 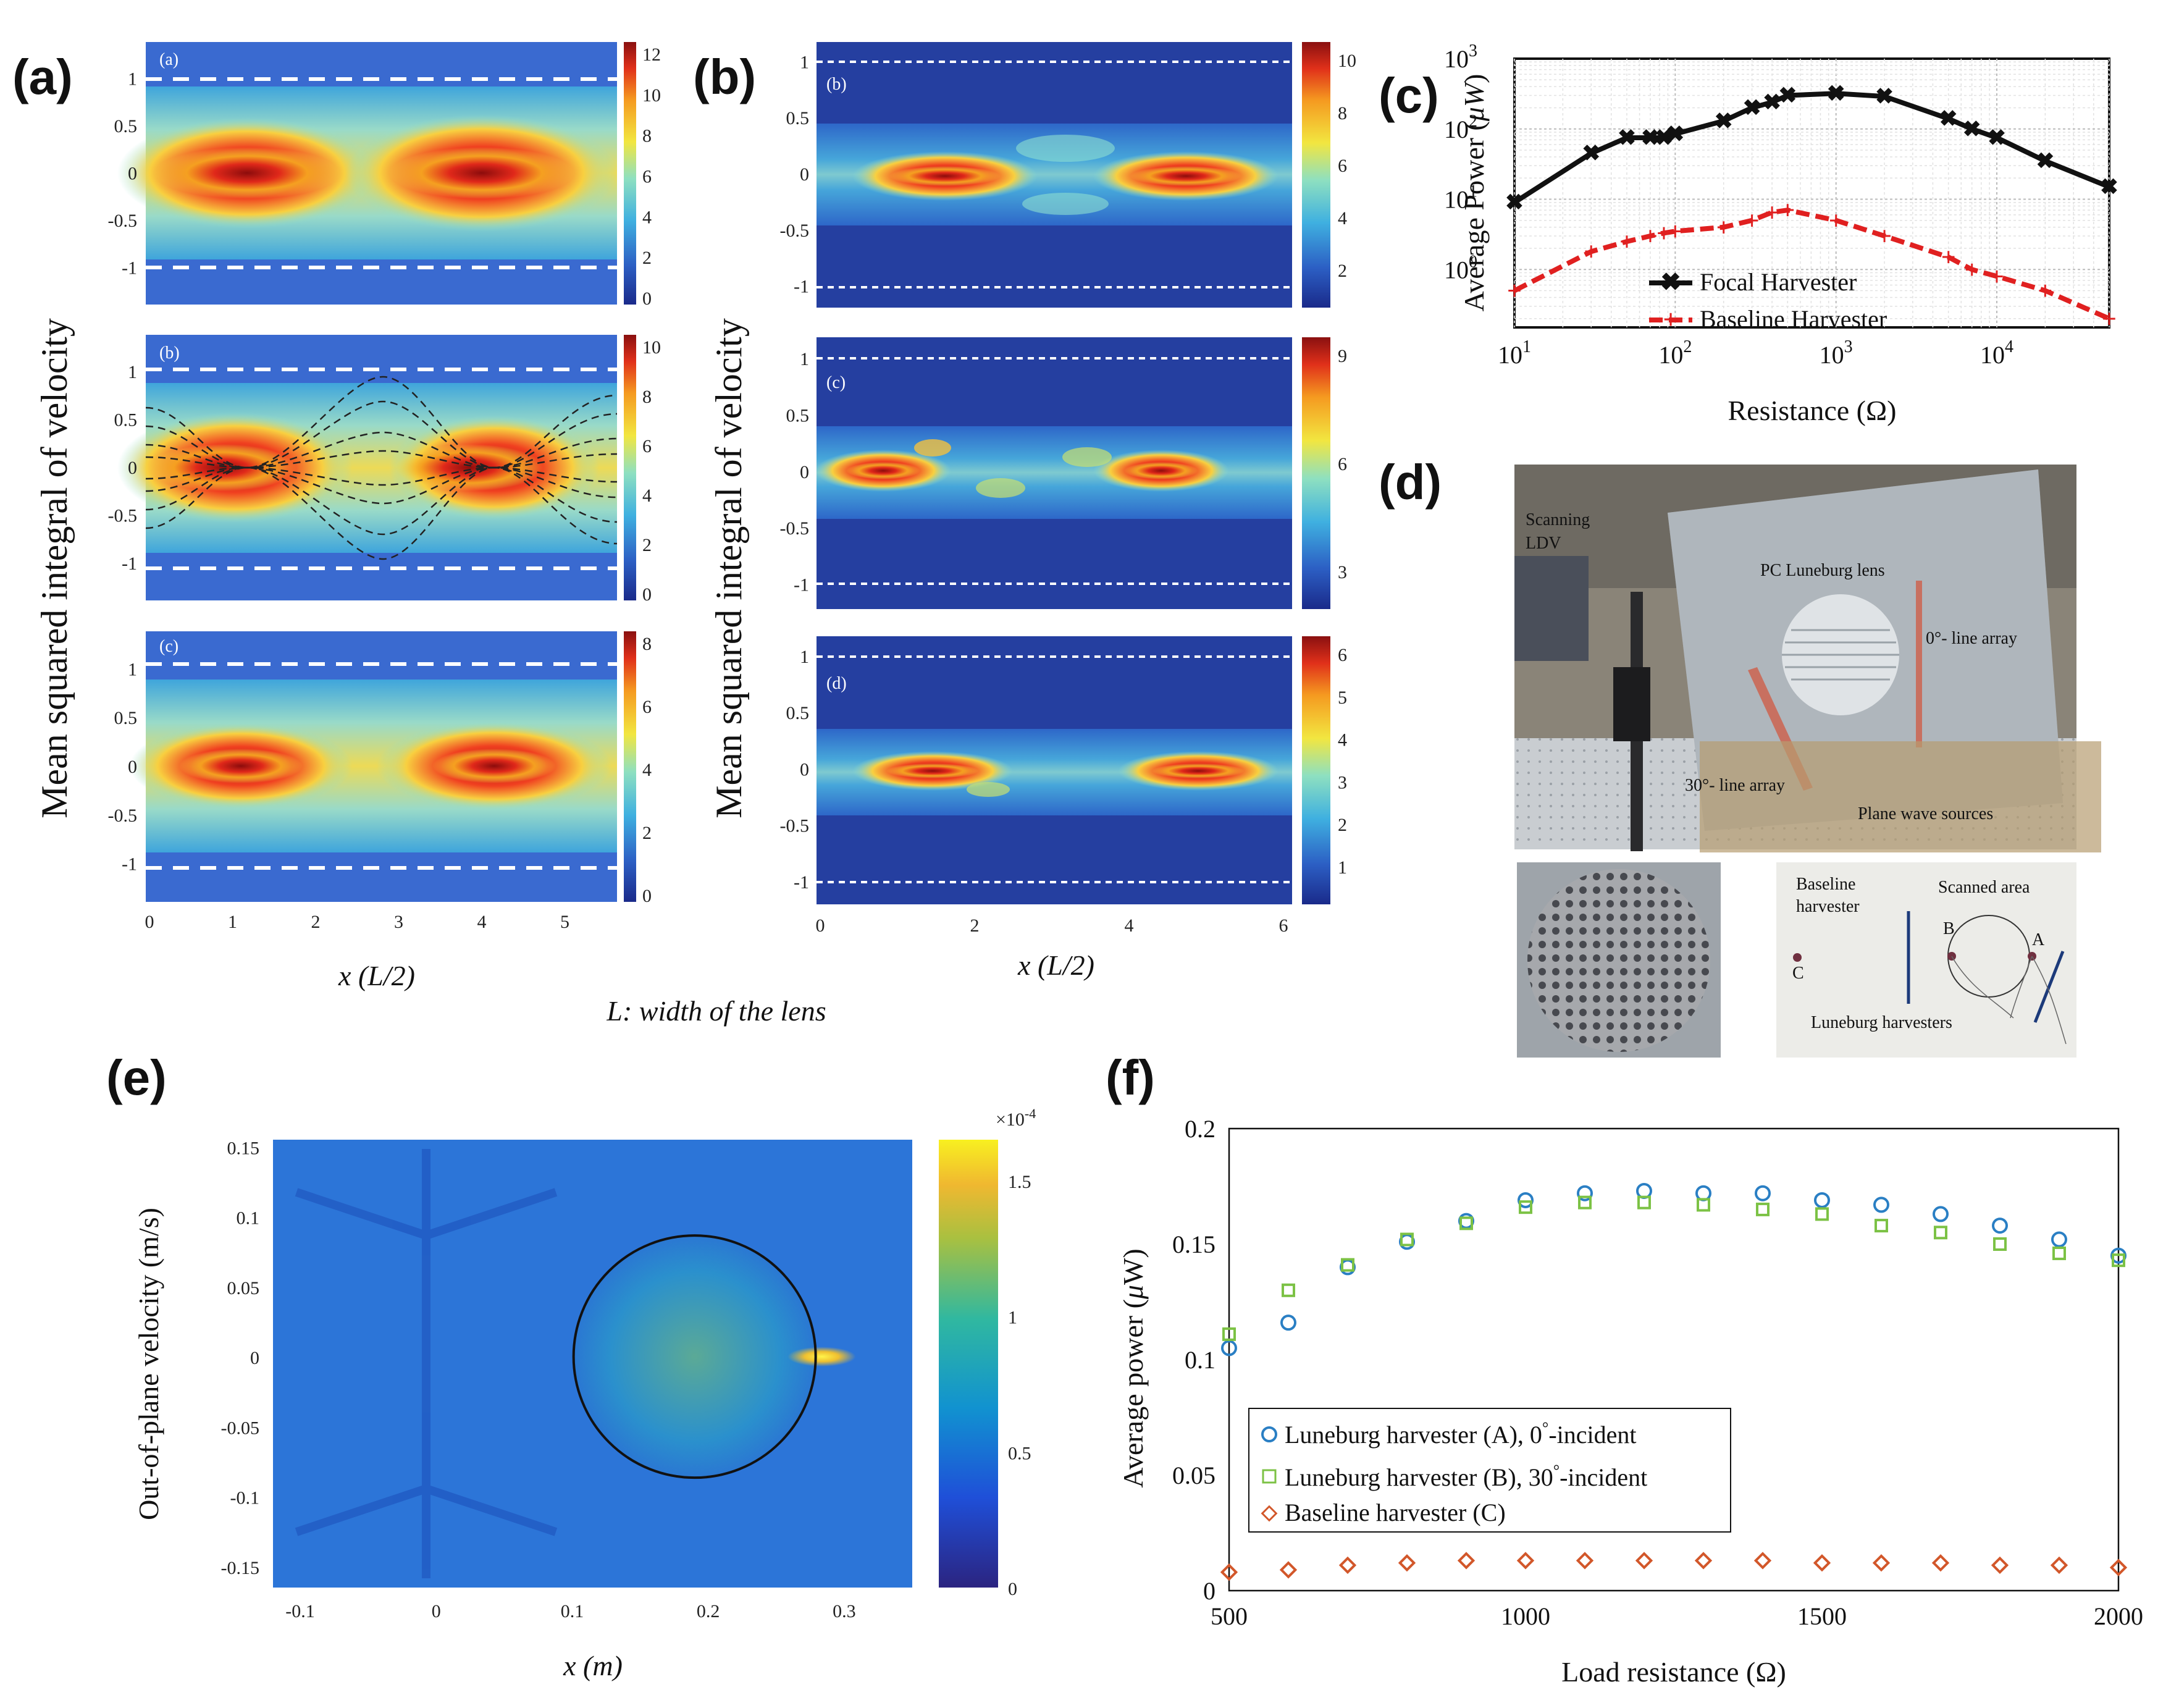 What do you see at coordinates (801, 882) in the screenshot?
I see `ytick-b3: -1` at bounding box center [801, 882].